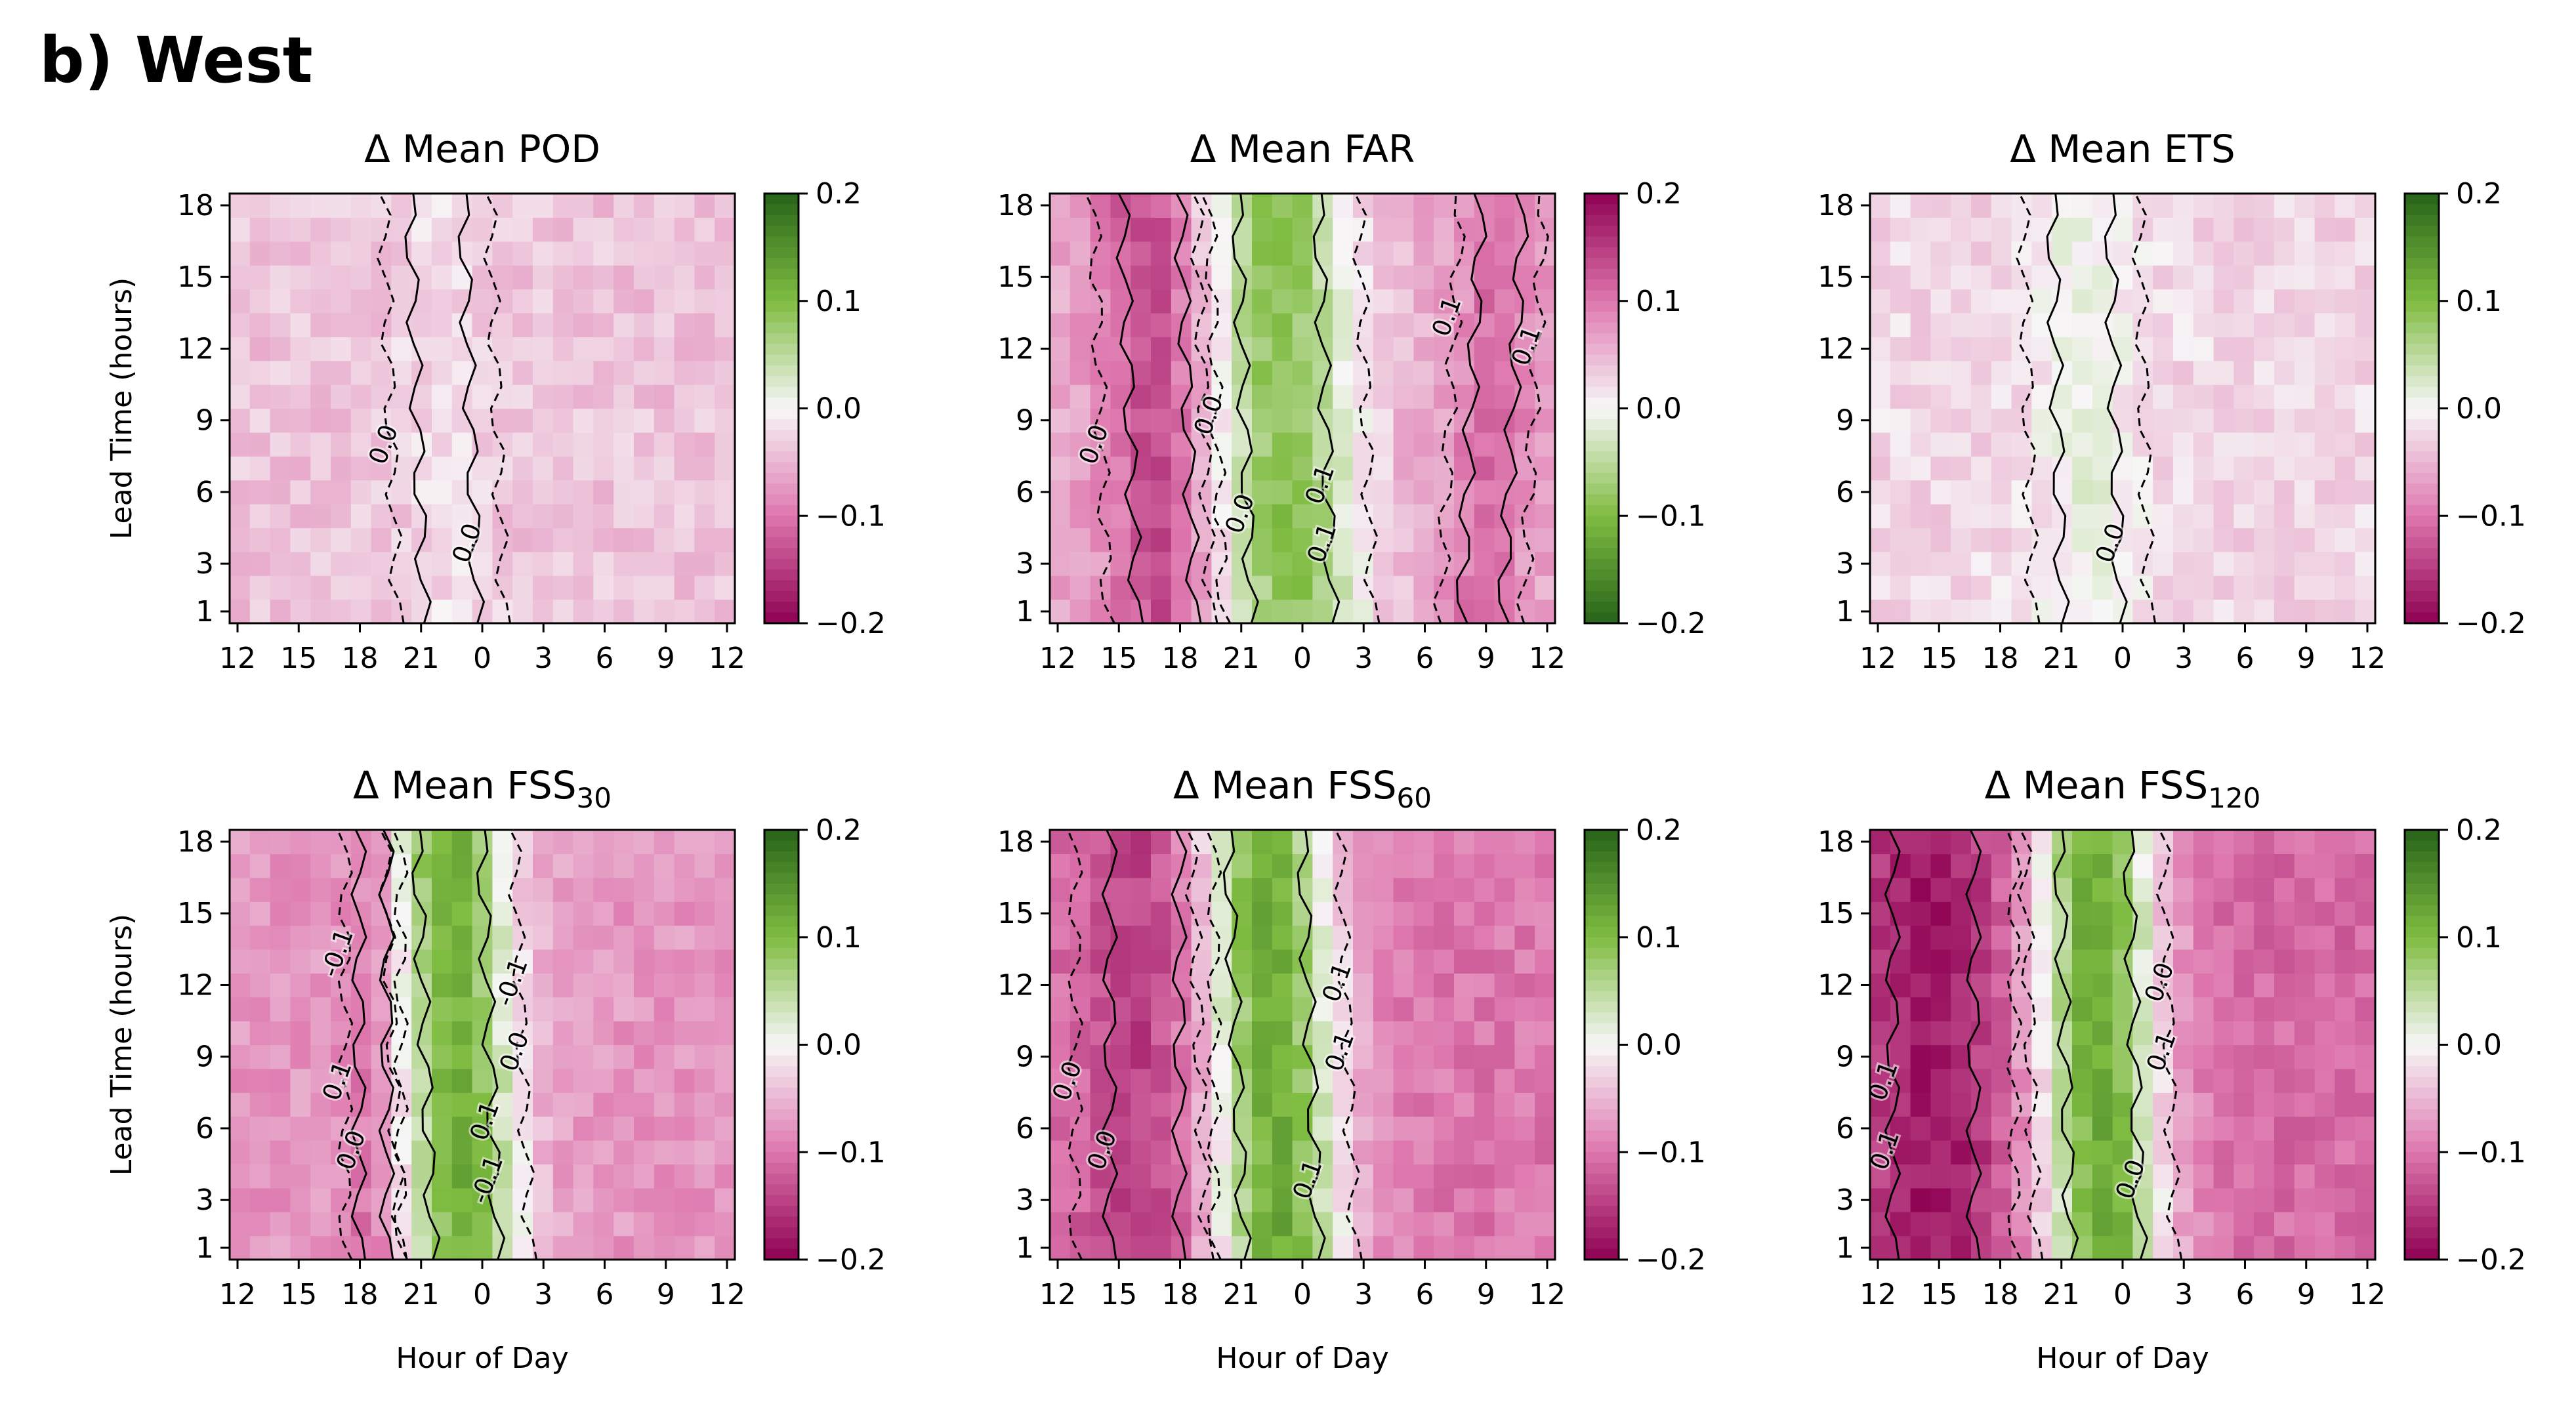 This screenshot has width=2576, height=1419. I want to click on contour-line, so click(1187, 408).